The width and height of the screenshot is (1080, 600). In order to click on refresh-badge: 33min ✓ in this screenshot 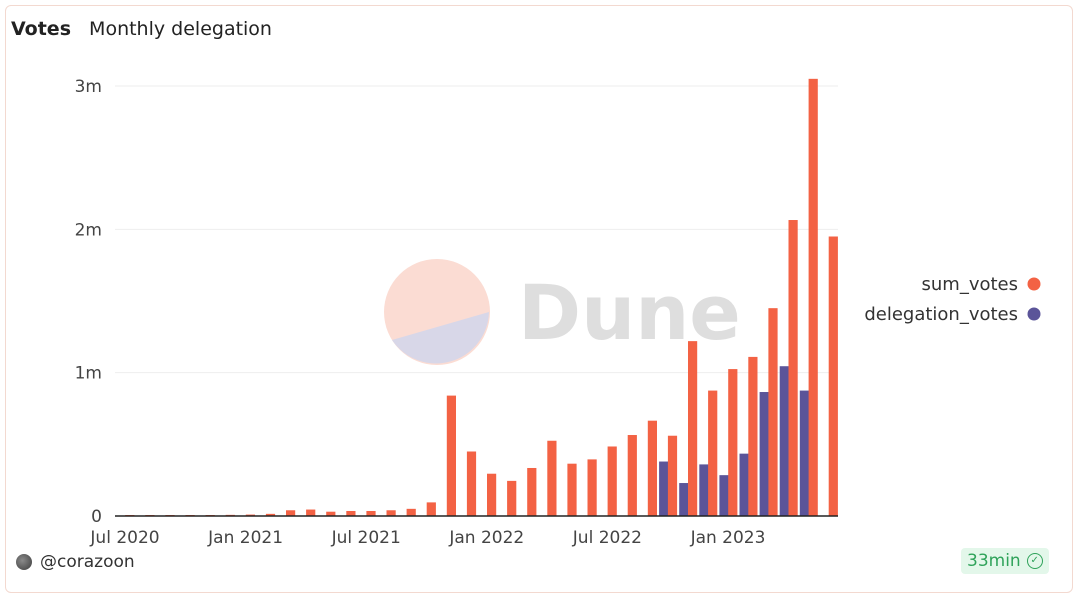, I will do `click(1005, 561)`.